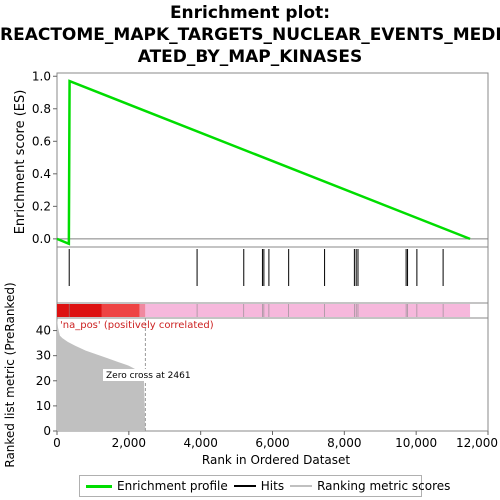 The width and height of the screenshot is (500, 500). Describe the element at coordinates (41, 109) in the screenshot. I see `es-y-tick-label: 0.8` at that location.